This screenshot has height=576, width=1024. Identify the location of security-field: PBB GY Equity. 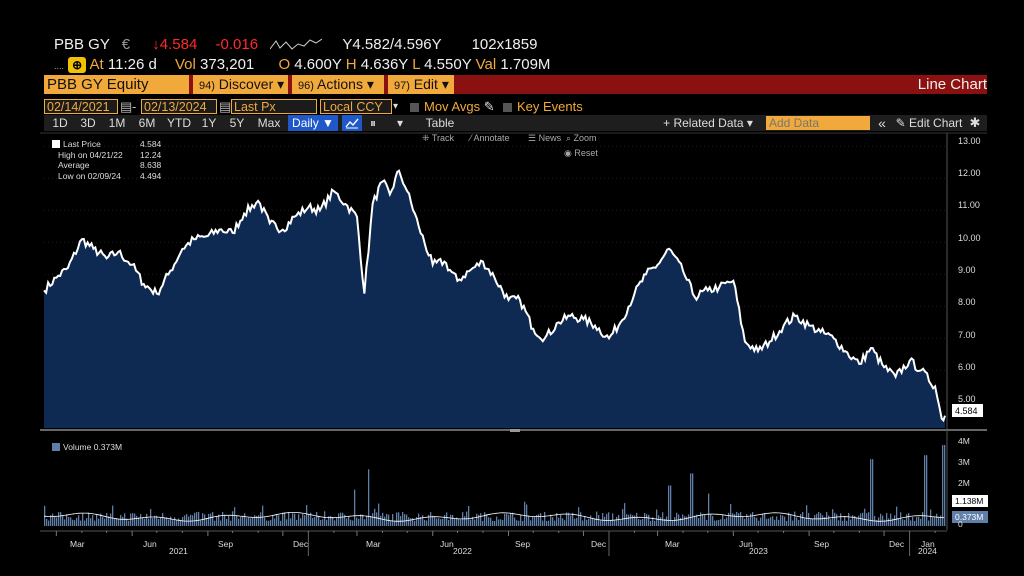
(116, 84).